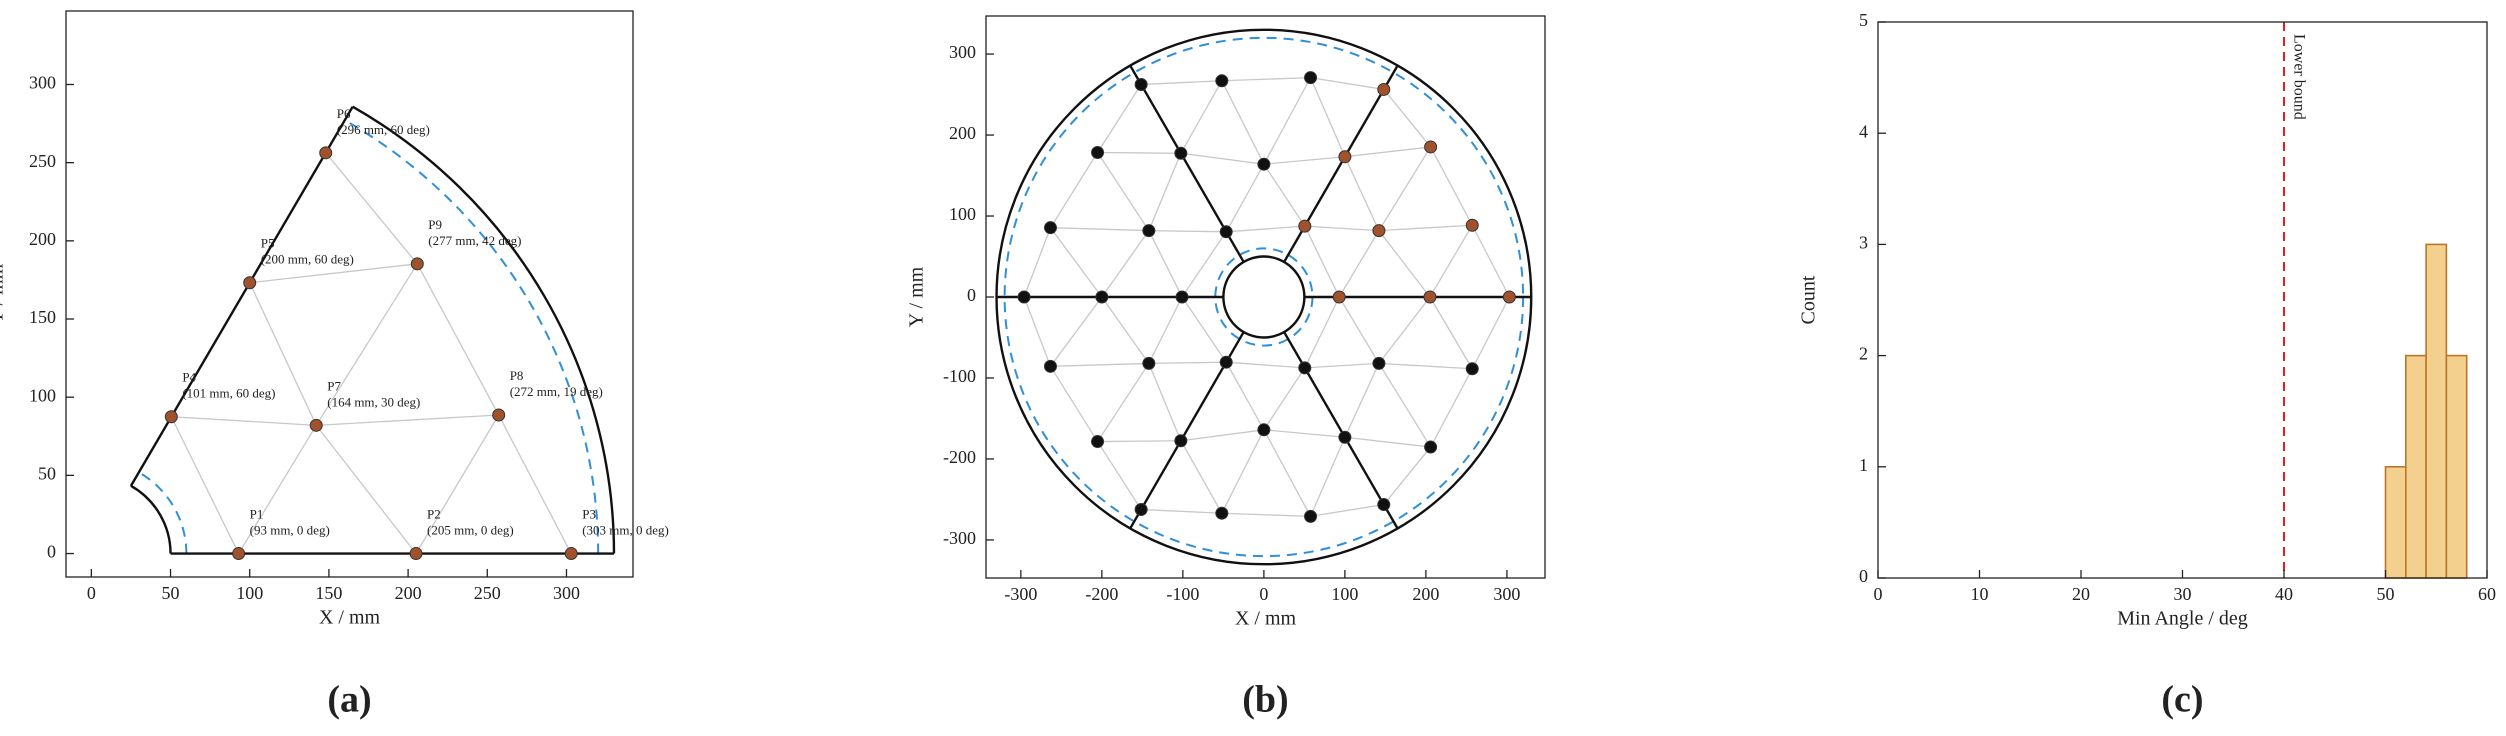 This screenshot has width=2506, height=736. Describe the element at coordinates (151, 519) in the screenshot. I see `inner-boundary` at that location.